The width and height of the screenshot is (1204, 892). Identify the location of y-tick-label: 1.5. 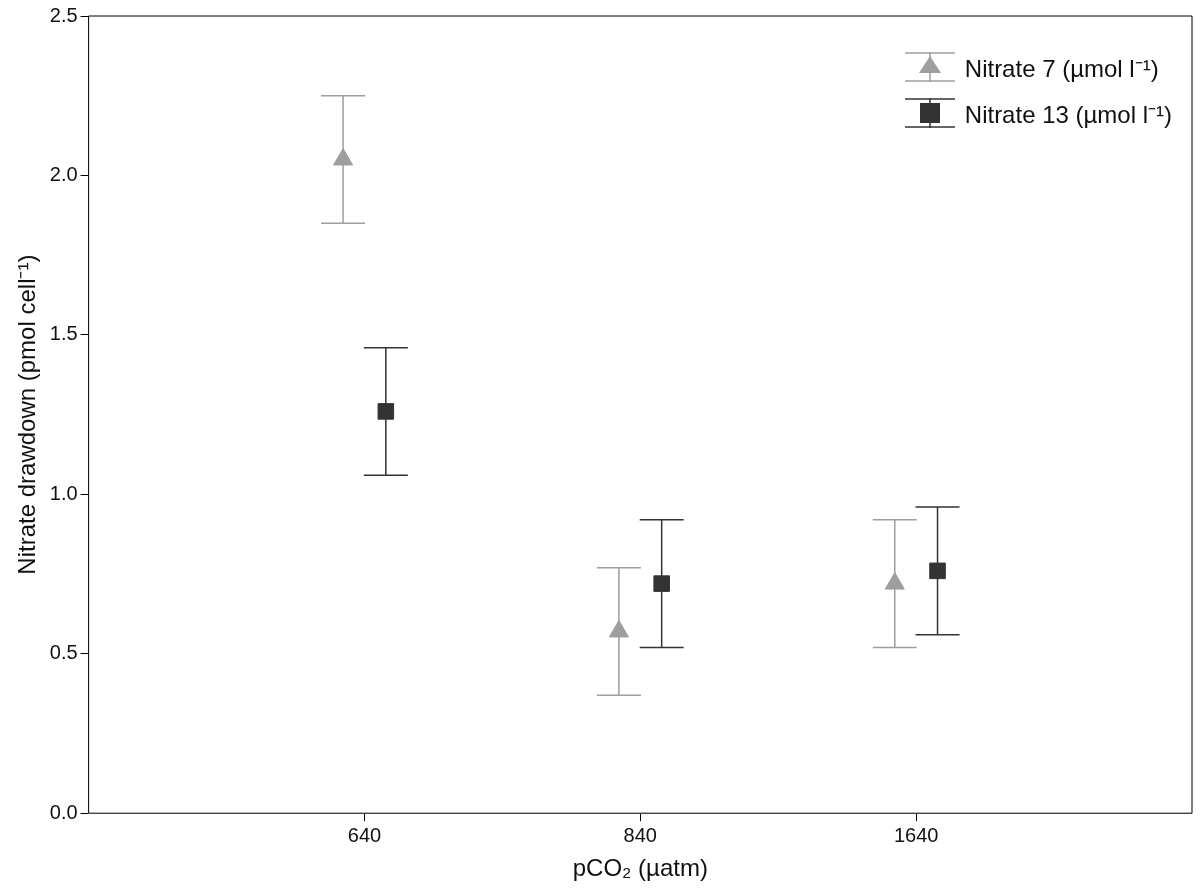
(63, 333).